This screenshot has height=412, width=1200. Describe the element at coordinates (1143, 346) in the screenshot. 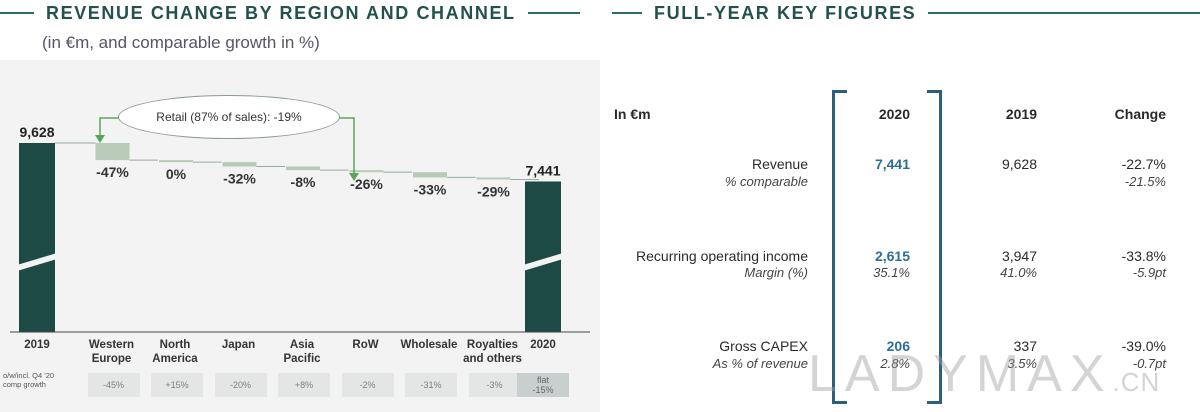

I see `row-capex-change: -39.0%` at that location.